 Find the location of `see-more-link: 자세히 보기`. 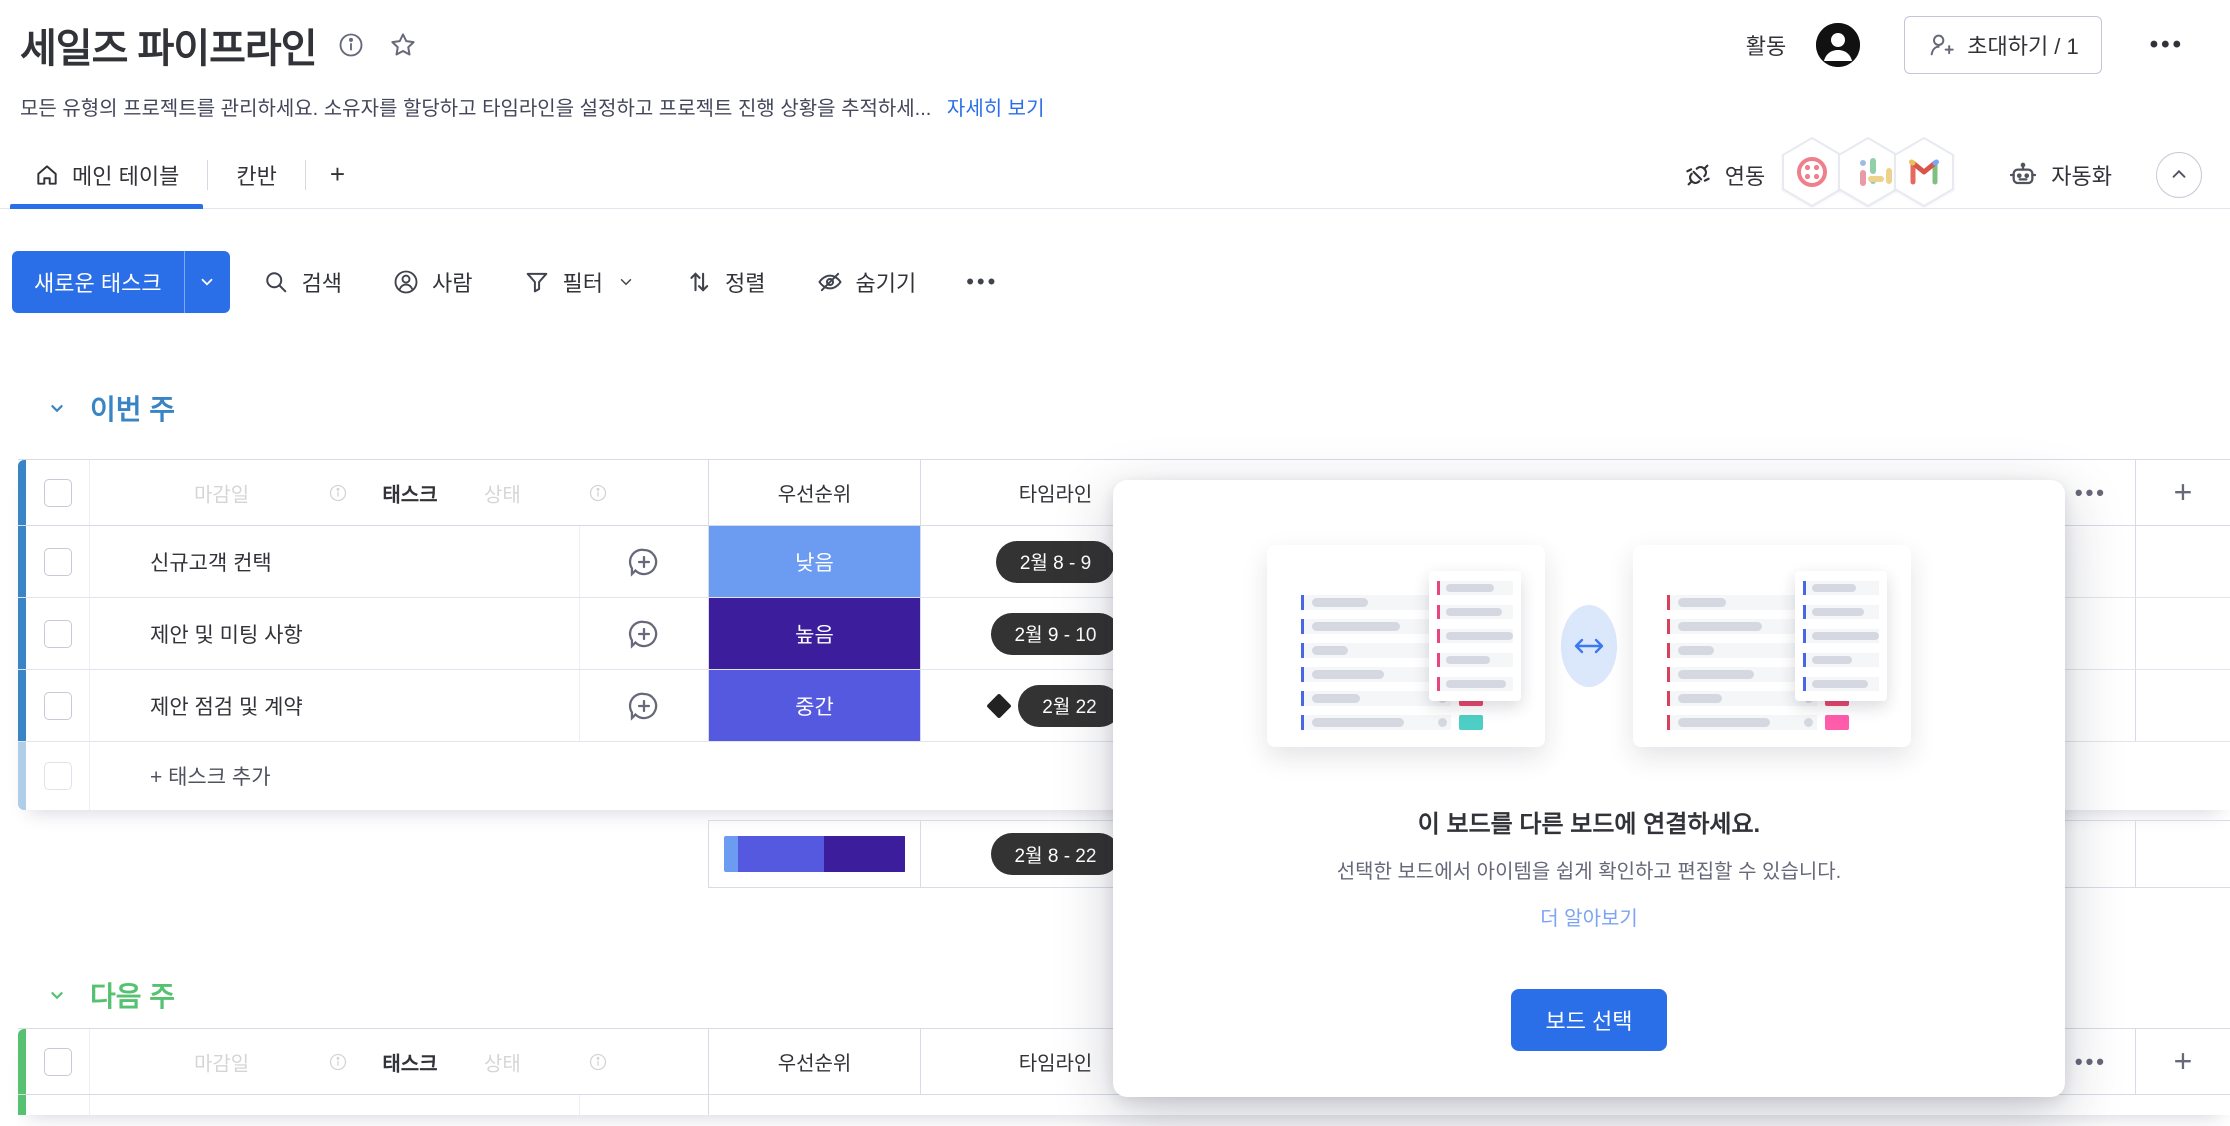

see-more-link: 자세히 보기 is located at coordinates (995, 109).